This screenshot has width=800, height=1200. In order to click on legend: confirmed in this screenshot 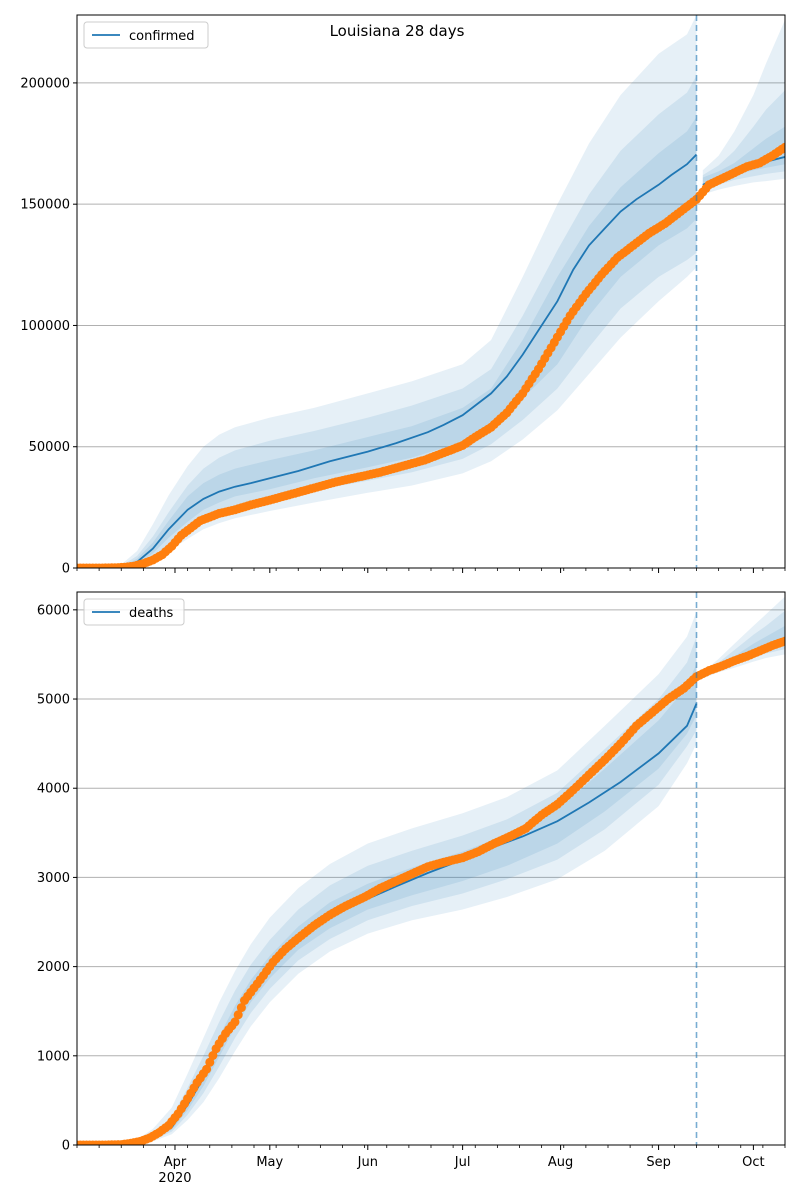, I will do `click(146, 35)`.